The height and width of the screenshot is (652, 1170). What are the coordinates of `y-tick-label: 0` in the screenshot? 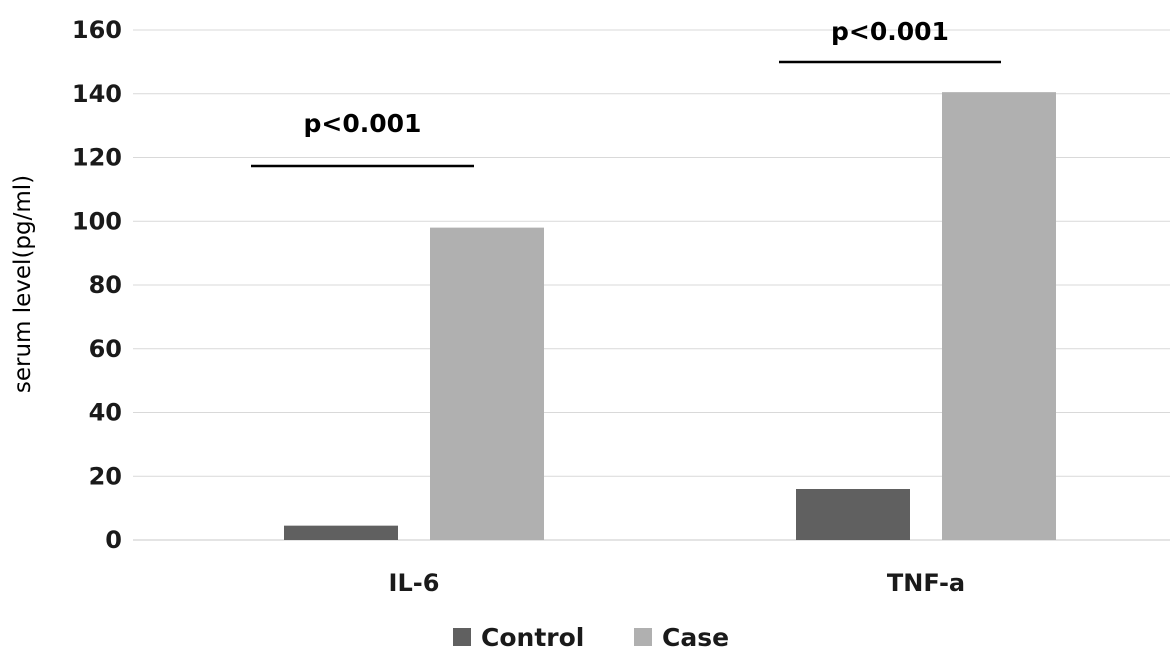 It's located at (113, 540).